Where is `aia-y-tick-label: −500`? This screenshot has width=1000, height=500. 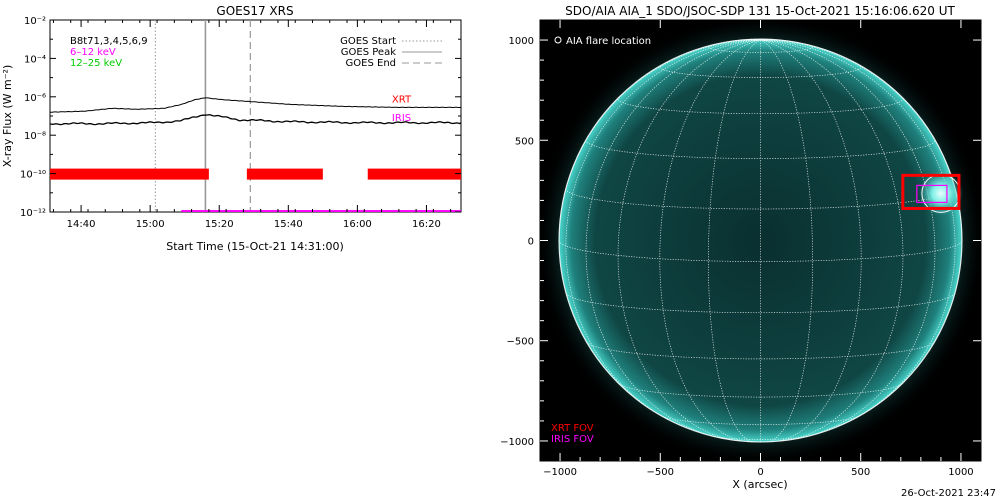
aia-y-tick-label: −500 is located at coordinates (520, 342).